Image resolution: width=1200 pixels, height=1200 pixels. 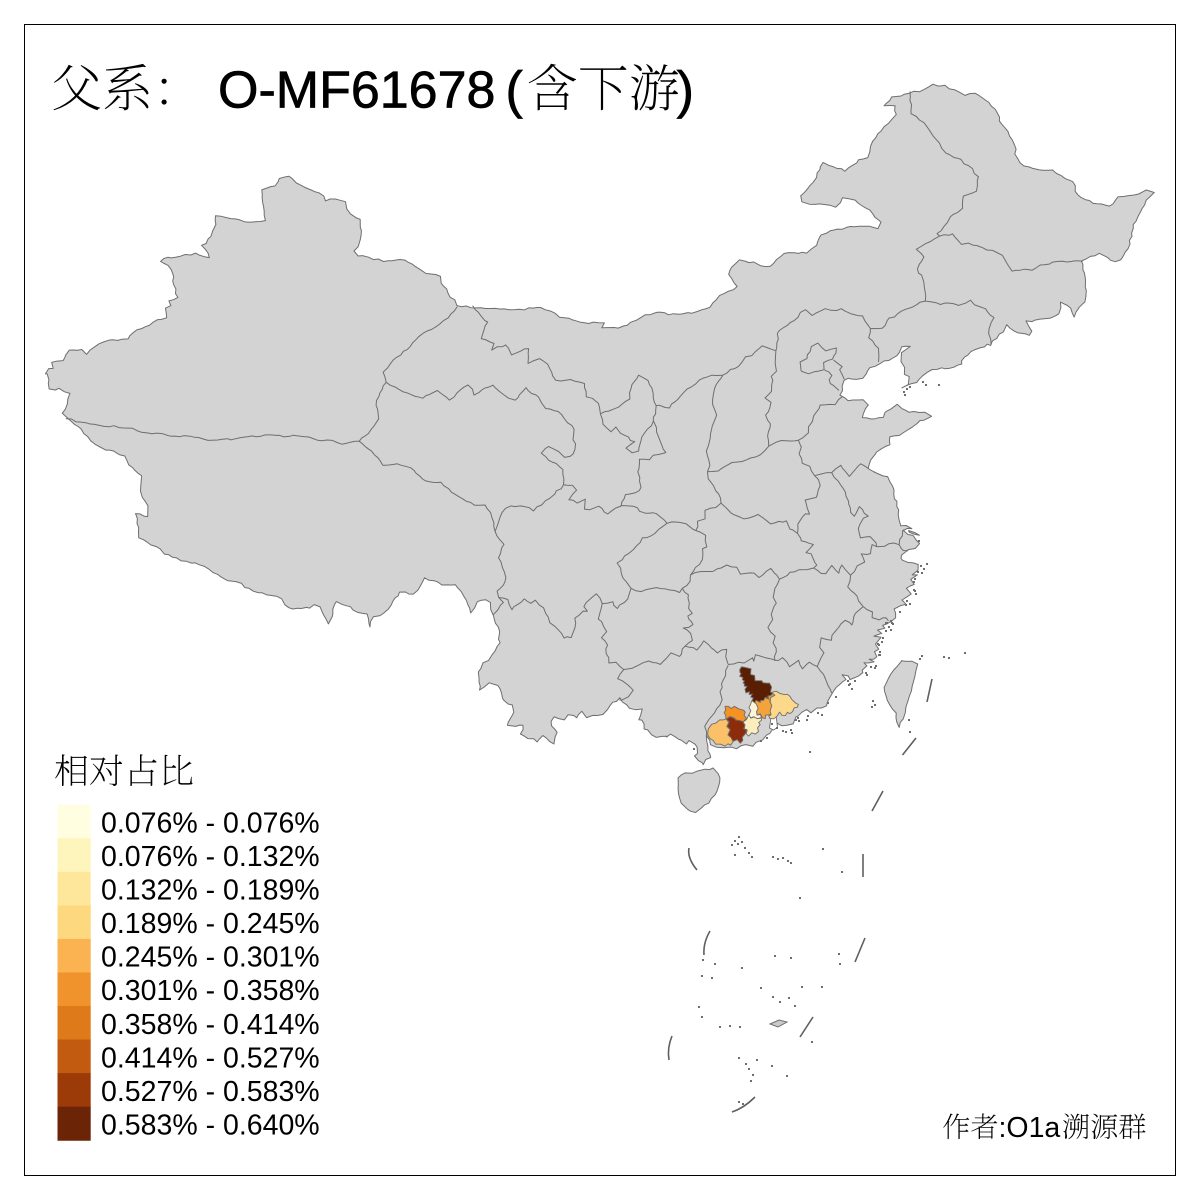 What do you see at coordinates (210, 891) in the screenshot?
I see `svg-text: 0.132% - 0.189%` at bounding box center [210, 891].